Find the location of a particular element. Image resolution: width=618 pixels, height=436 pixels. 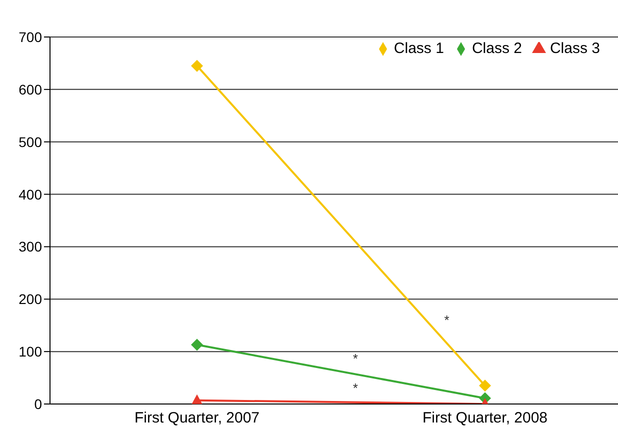

y-tick-label: 100 is located at coordinates (30, 352).